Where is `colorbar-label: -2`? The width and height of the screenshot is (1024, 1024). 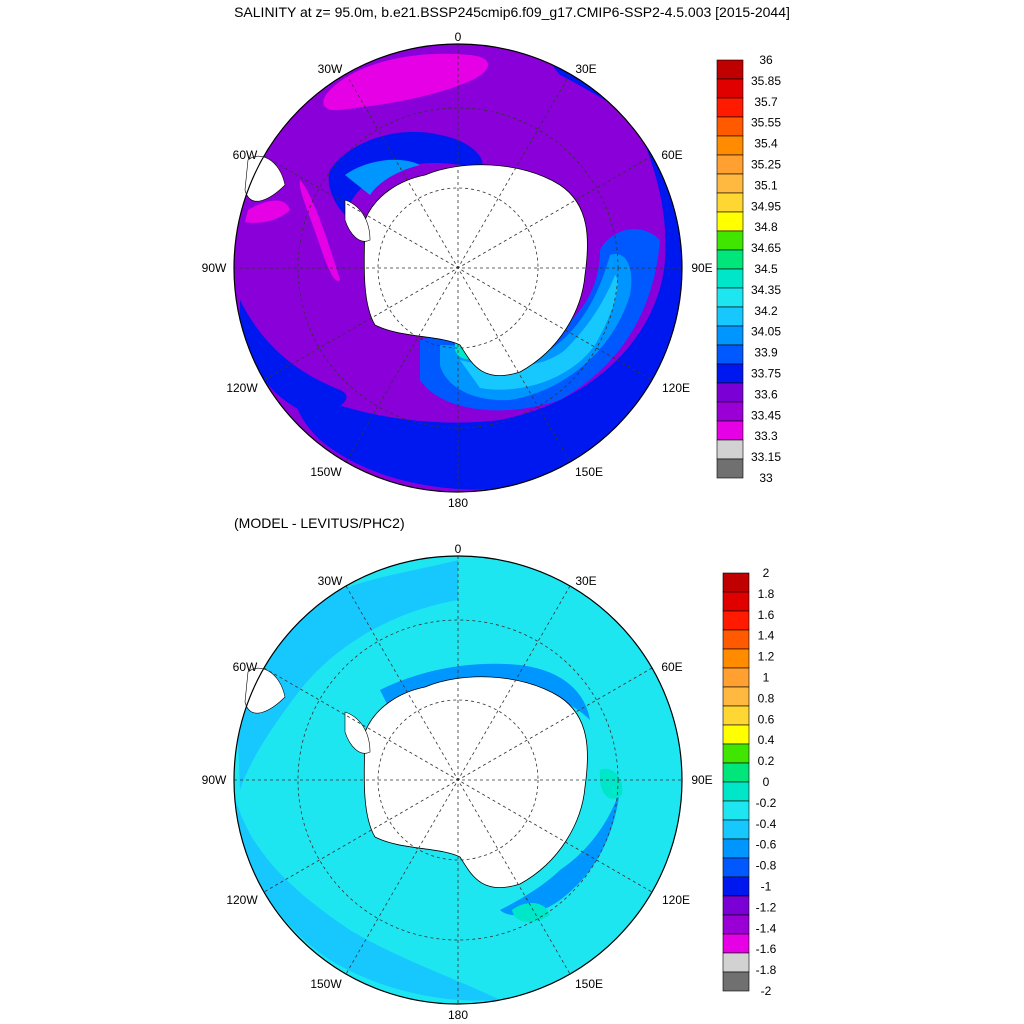 colorbar-label: -2 is located at coordinates (766, 991).